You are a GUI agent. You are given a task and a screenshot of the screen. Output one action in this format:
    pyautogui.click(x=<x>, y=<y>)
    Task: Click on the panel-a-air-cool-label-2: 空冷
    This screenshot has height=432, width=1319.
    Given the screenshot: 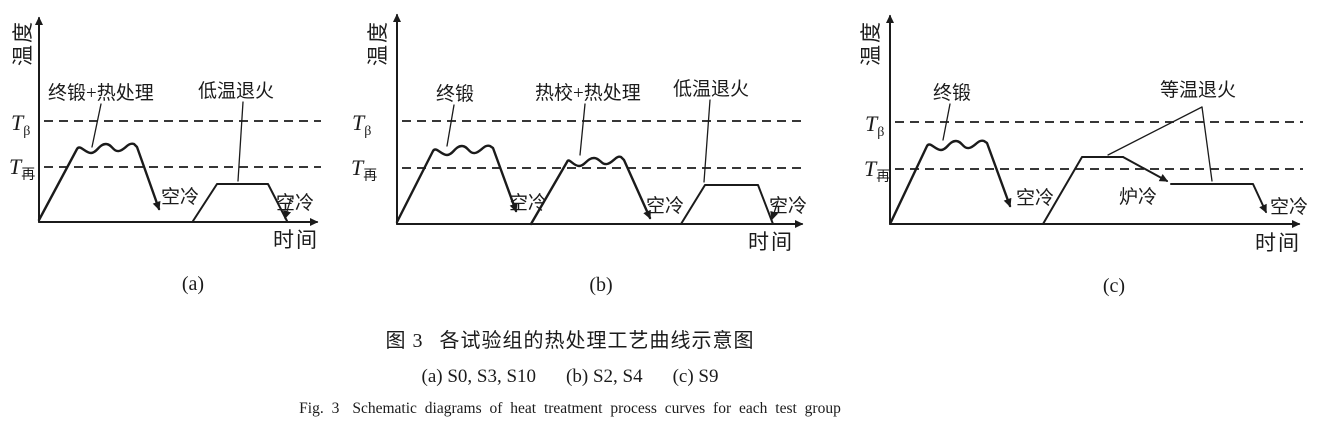 What is the action you would take?
    pyautogui.click(x=295, y=203)
    